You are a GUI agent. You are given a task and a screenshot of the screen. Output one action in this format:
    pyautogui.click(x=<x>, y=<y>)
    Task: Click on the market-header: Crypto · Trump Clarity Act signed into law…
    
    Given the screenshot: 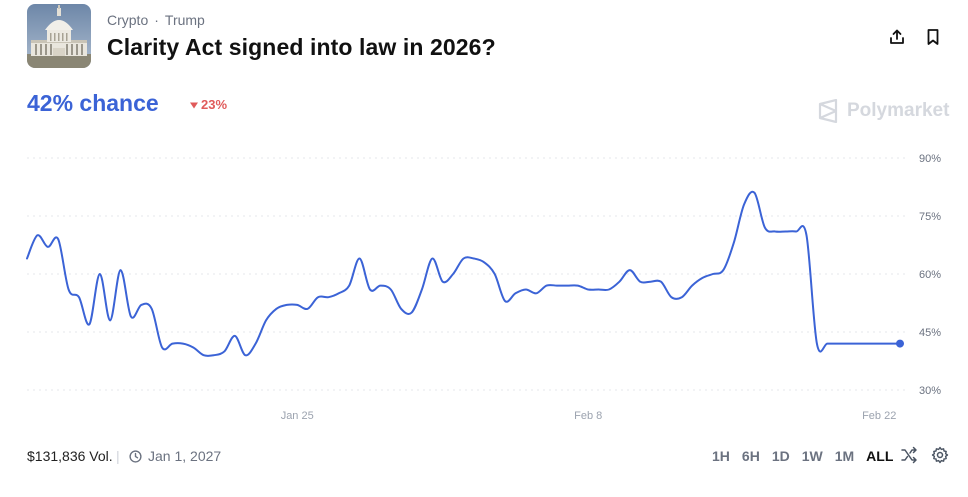 What is the action you would take?
    pyautogui.click(x=487, y=37)
    